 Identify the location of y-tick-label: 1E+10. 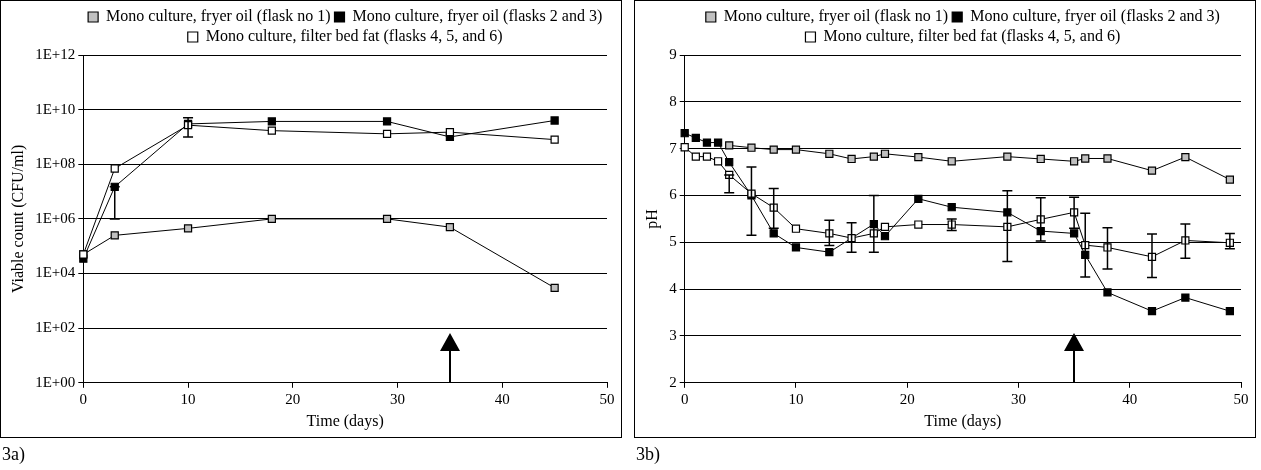
(55, 108).